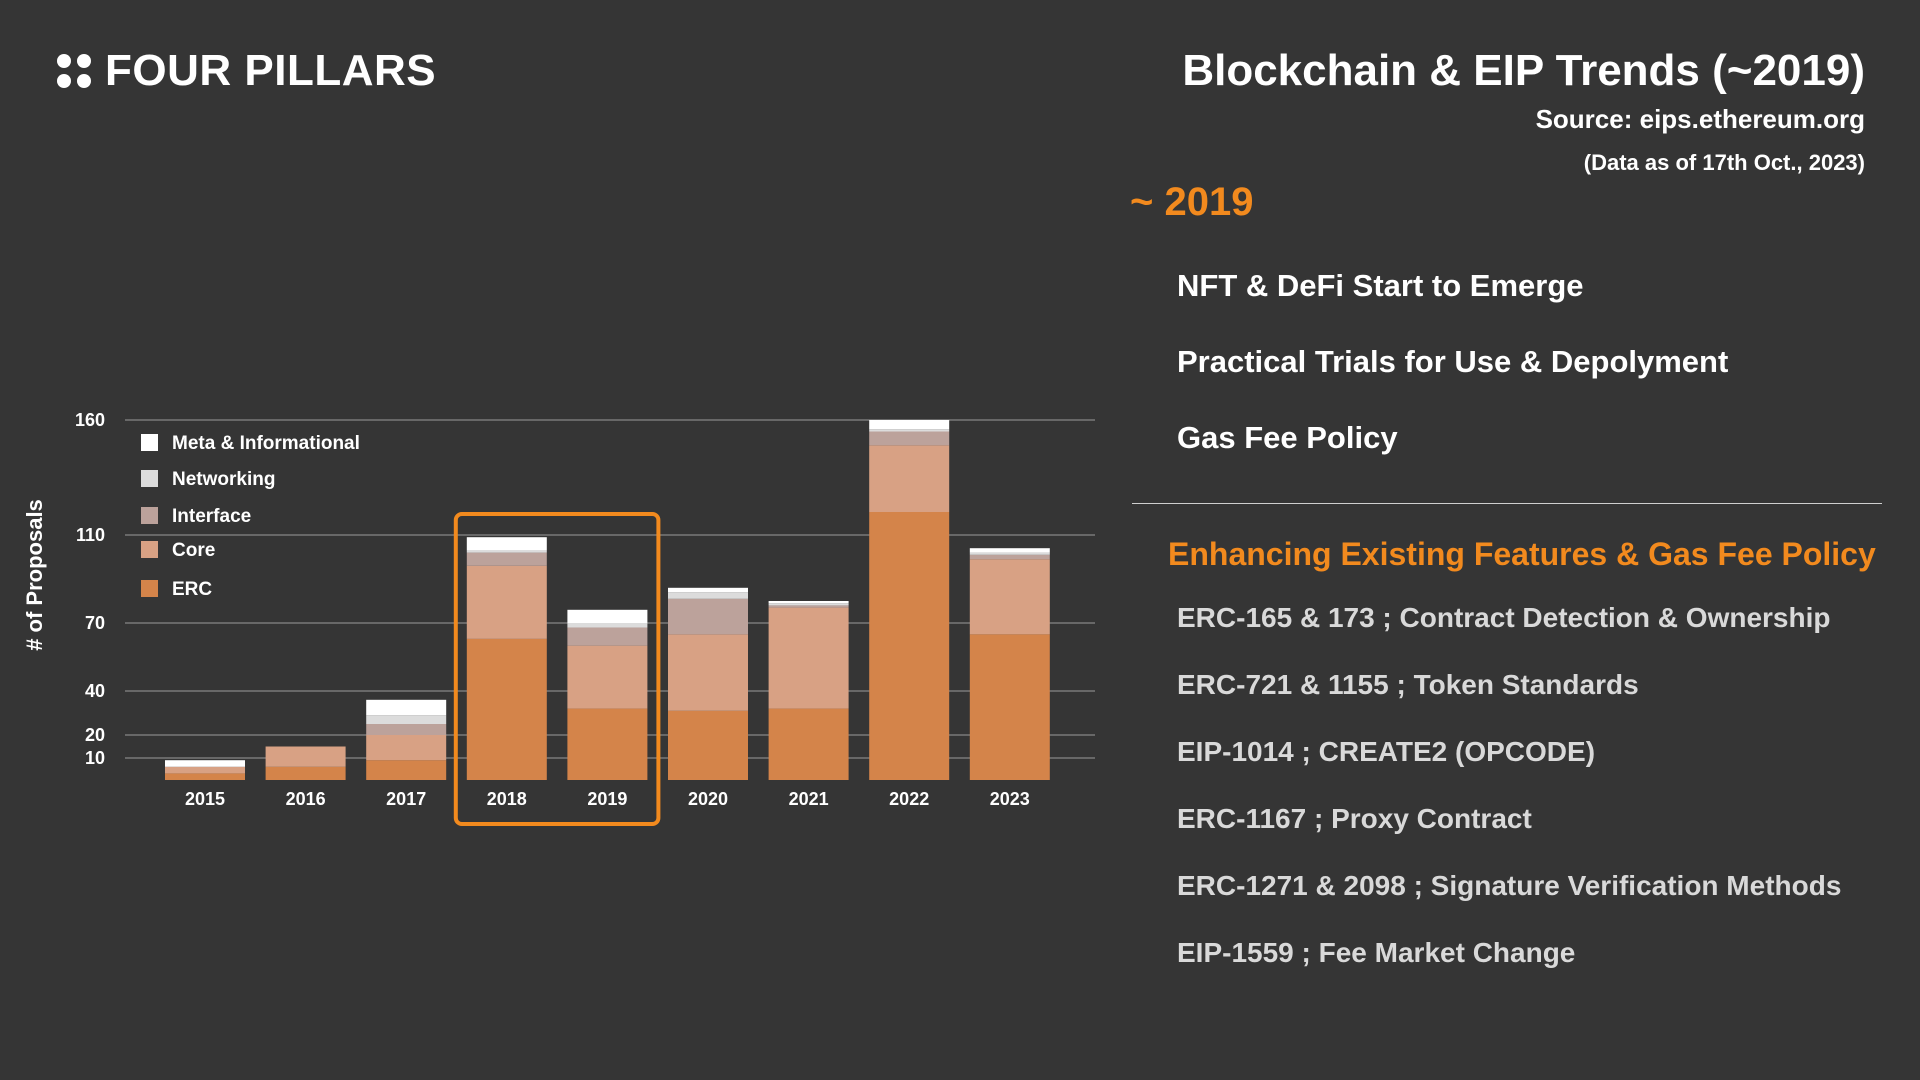 This screenshot has width=1920, height=1080. I want to click on x-tick-label-2019: 2019, so click(607, 799).